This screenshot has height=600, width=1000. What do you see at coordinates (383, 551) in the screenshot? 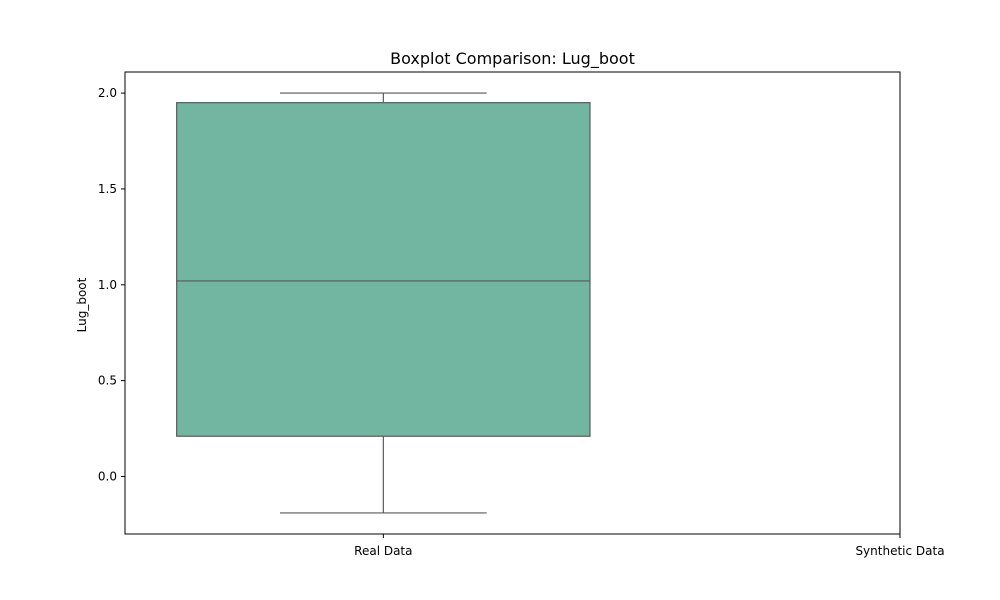
I see `x-tick-label: Real Data` at bounding box center [383, 551].